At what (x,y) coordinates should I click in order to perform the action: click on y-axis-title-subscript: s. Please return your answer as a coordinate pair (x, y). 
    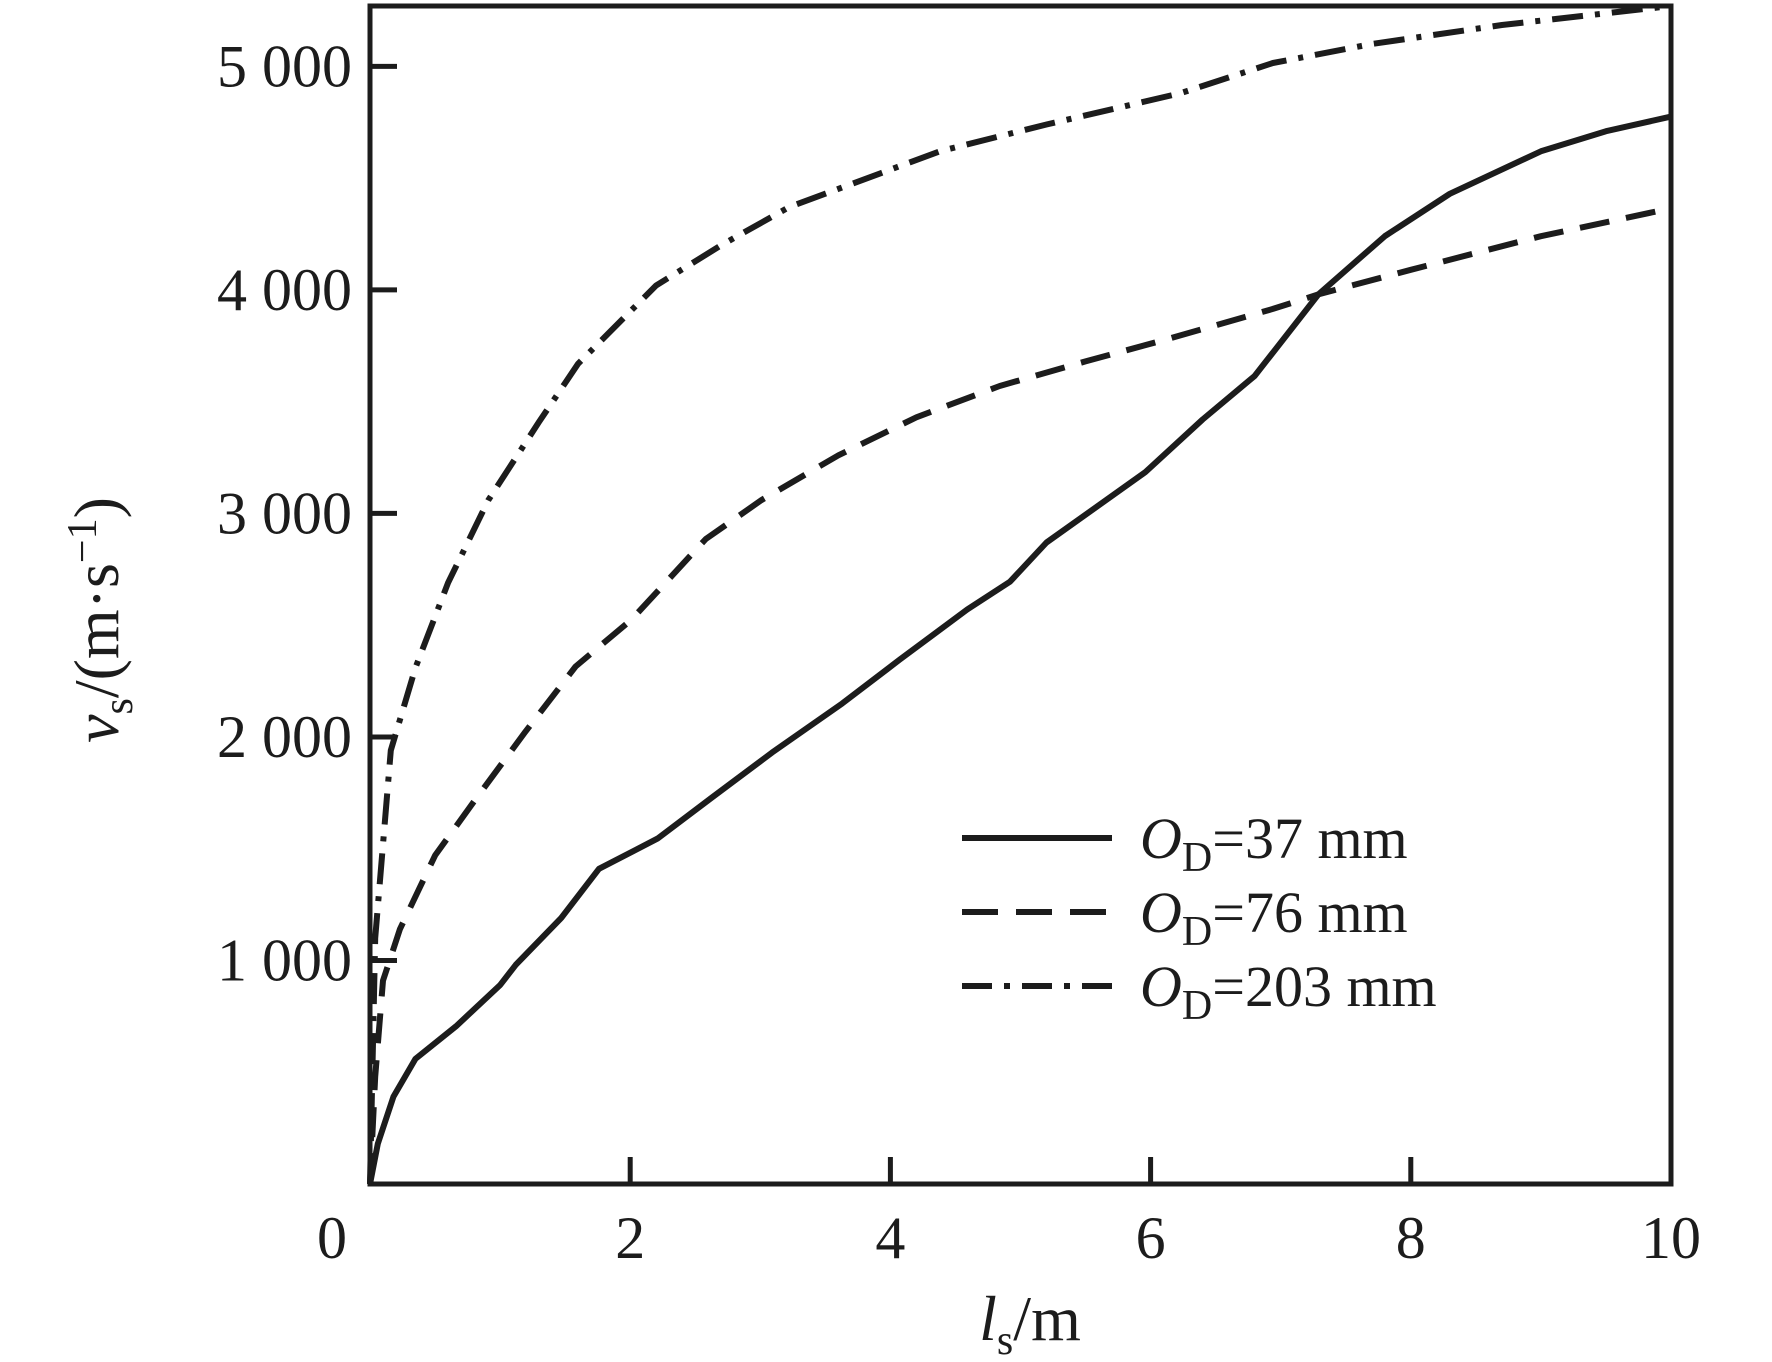
    Looking at the image, I should click on (119, 706).